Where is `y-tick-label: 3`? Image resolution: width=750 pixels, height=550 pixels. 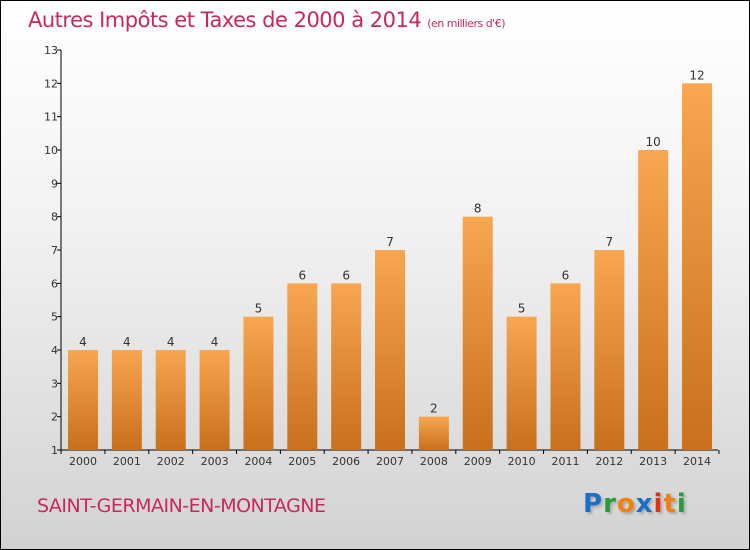
y-tick-label: 3 is located at coordinates (54, 383).